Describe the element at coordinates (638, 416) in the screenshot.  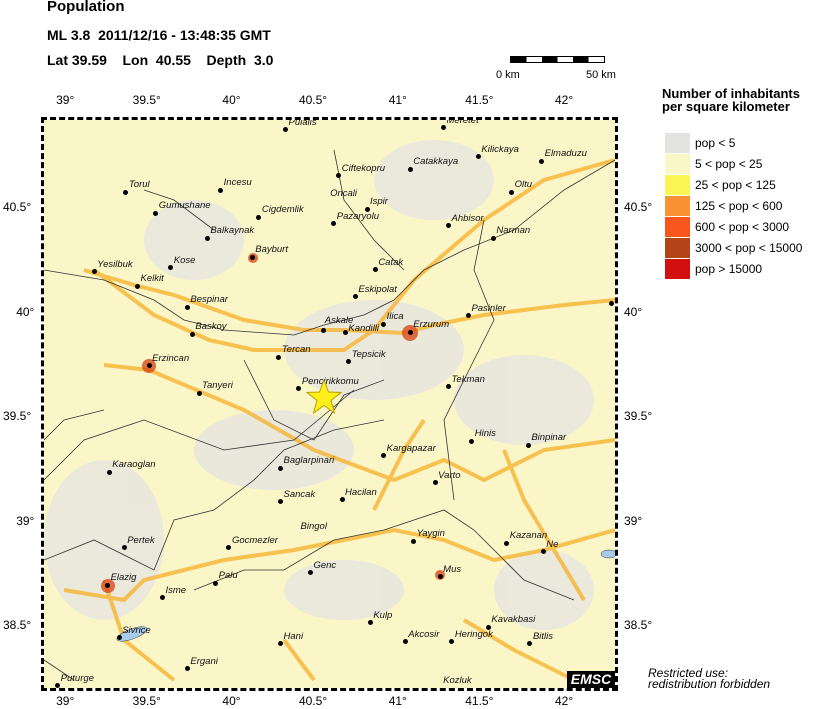
I see `lat-tick-label-right: 39.5°` at that location.